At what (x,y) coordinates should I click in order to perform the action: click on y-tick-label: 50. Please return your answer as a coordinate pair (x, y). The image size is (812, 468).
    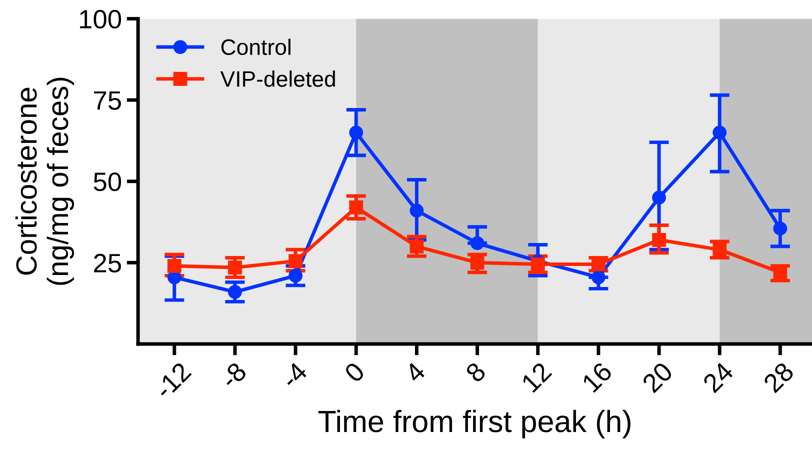
    Looking at the image, I should click on (108, 182).